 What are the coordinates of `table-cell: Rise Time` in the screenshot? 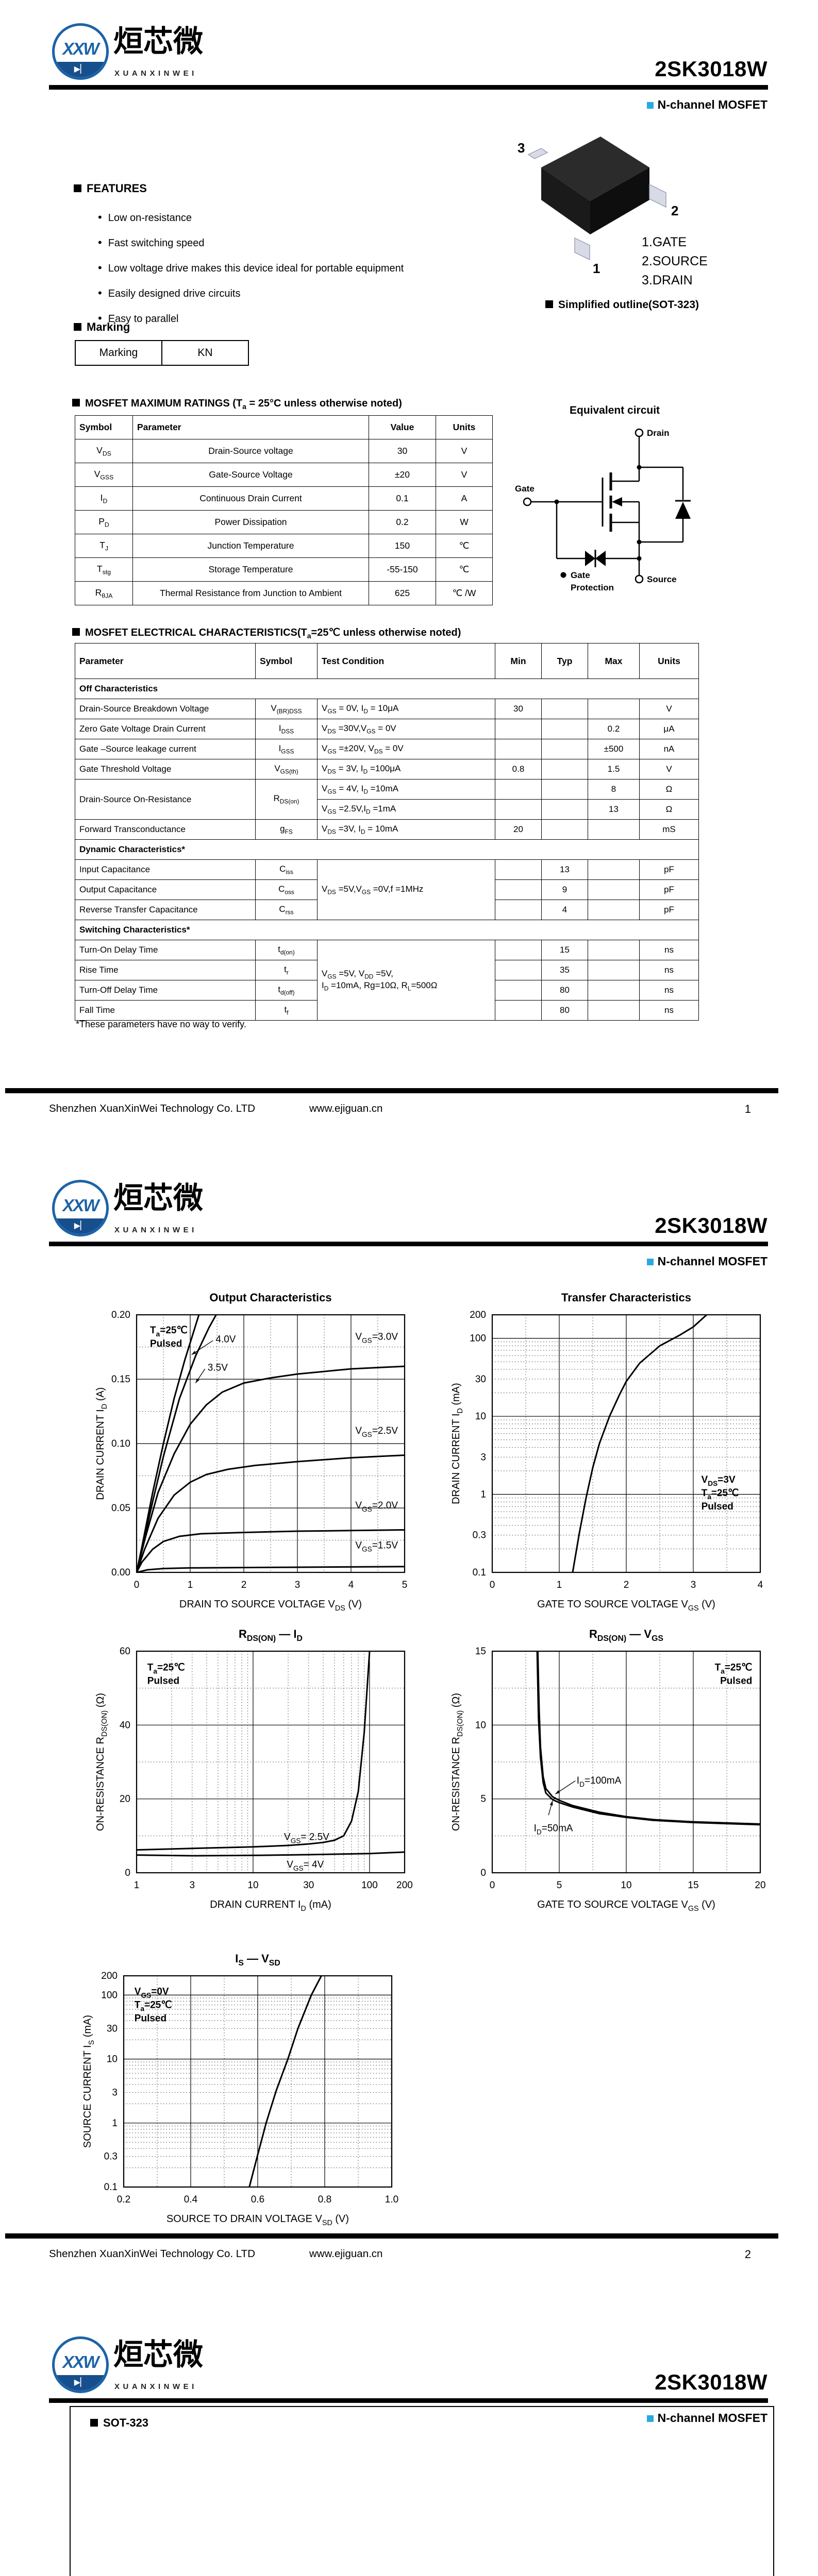 It's located at (165, 970).